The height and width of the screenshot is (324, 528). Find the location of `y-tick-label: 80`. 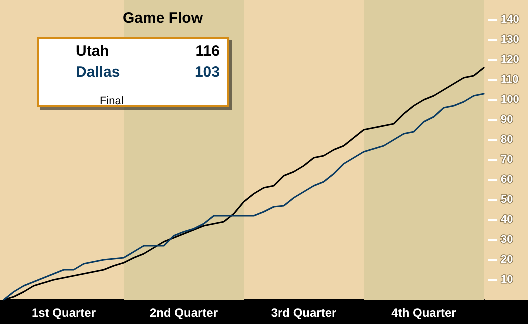

y-tick-label: 80 is located at coordinates (507, 140).